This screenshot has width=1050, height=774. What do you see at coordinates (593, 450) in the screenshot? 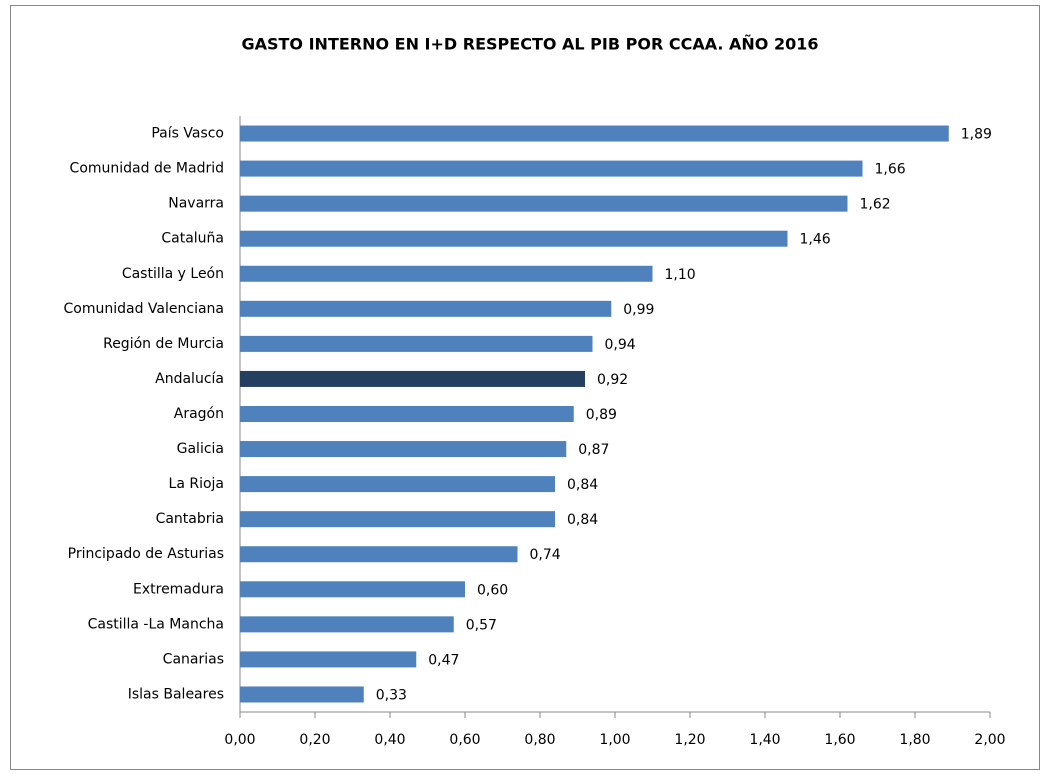
I see `value-label: 0,87` at bounding box center [593, 450].